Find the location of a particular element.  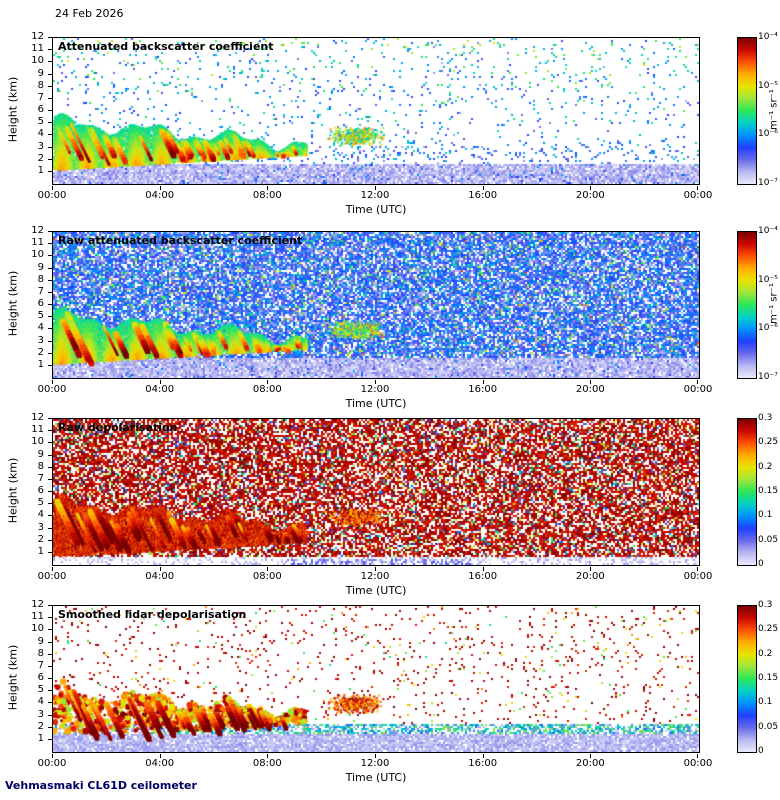

panel-title: Smoothed lidar depolarisation is located at coordinates (152, 614).